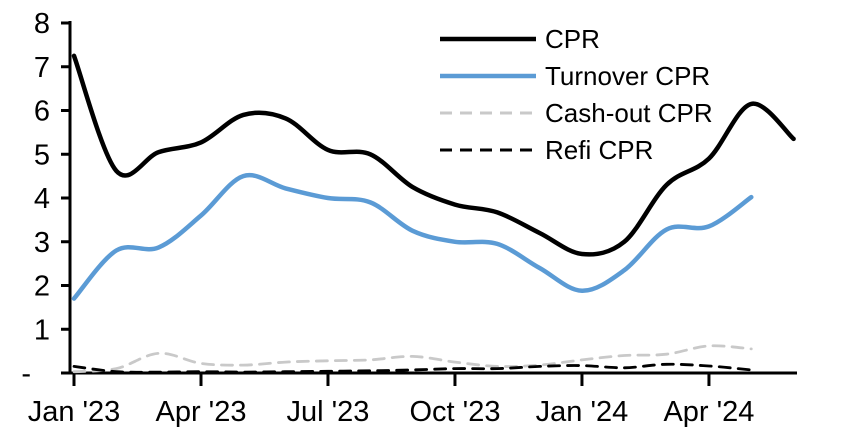 The width and height of the screenshot is (852, 430). I want to click on y-tick-label: 3, so click(42, 243).